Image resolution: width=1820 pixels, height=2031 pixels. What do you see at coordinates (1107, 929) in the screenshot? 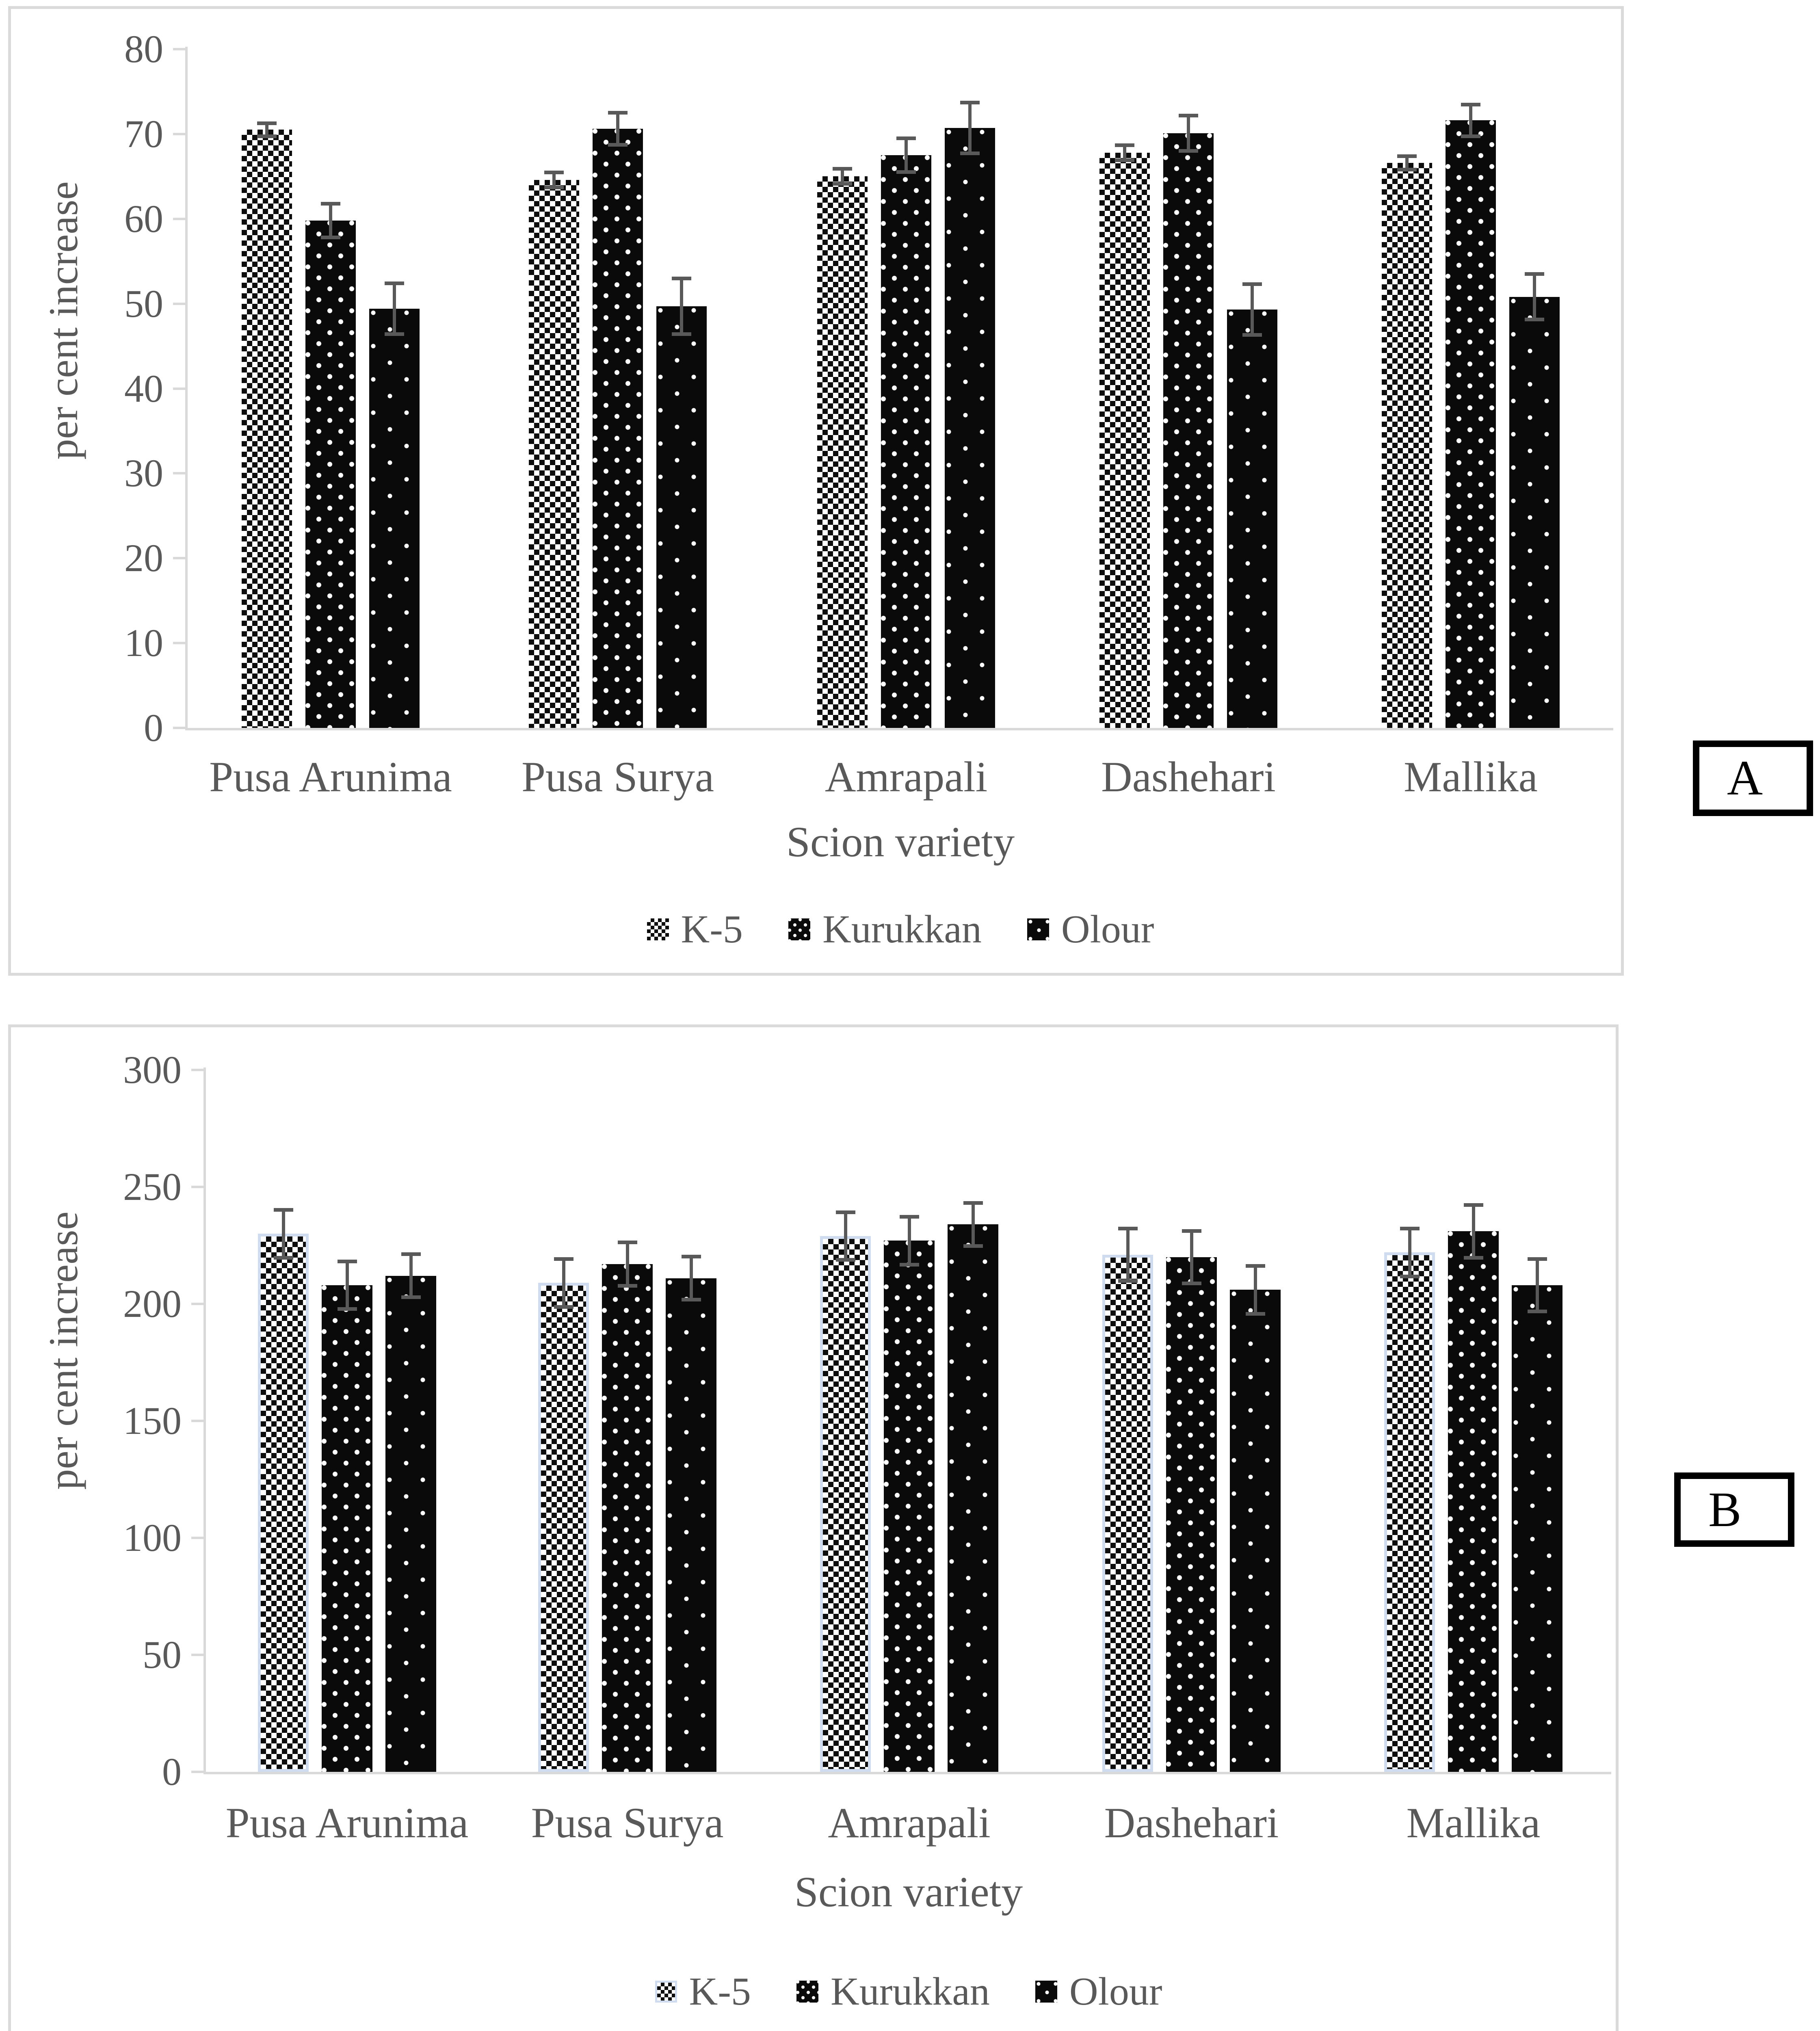
I see `legend-label: Olour` at bounding box center [1107, 929].